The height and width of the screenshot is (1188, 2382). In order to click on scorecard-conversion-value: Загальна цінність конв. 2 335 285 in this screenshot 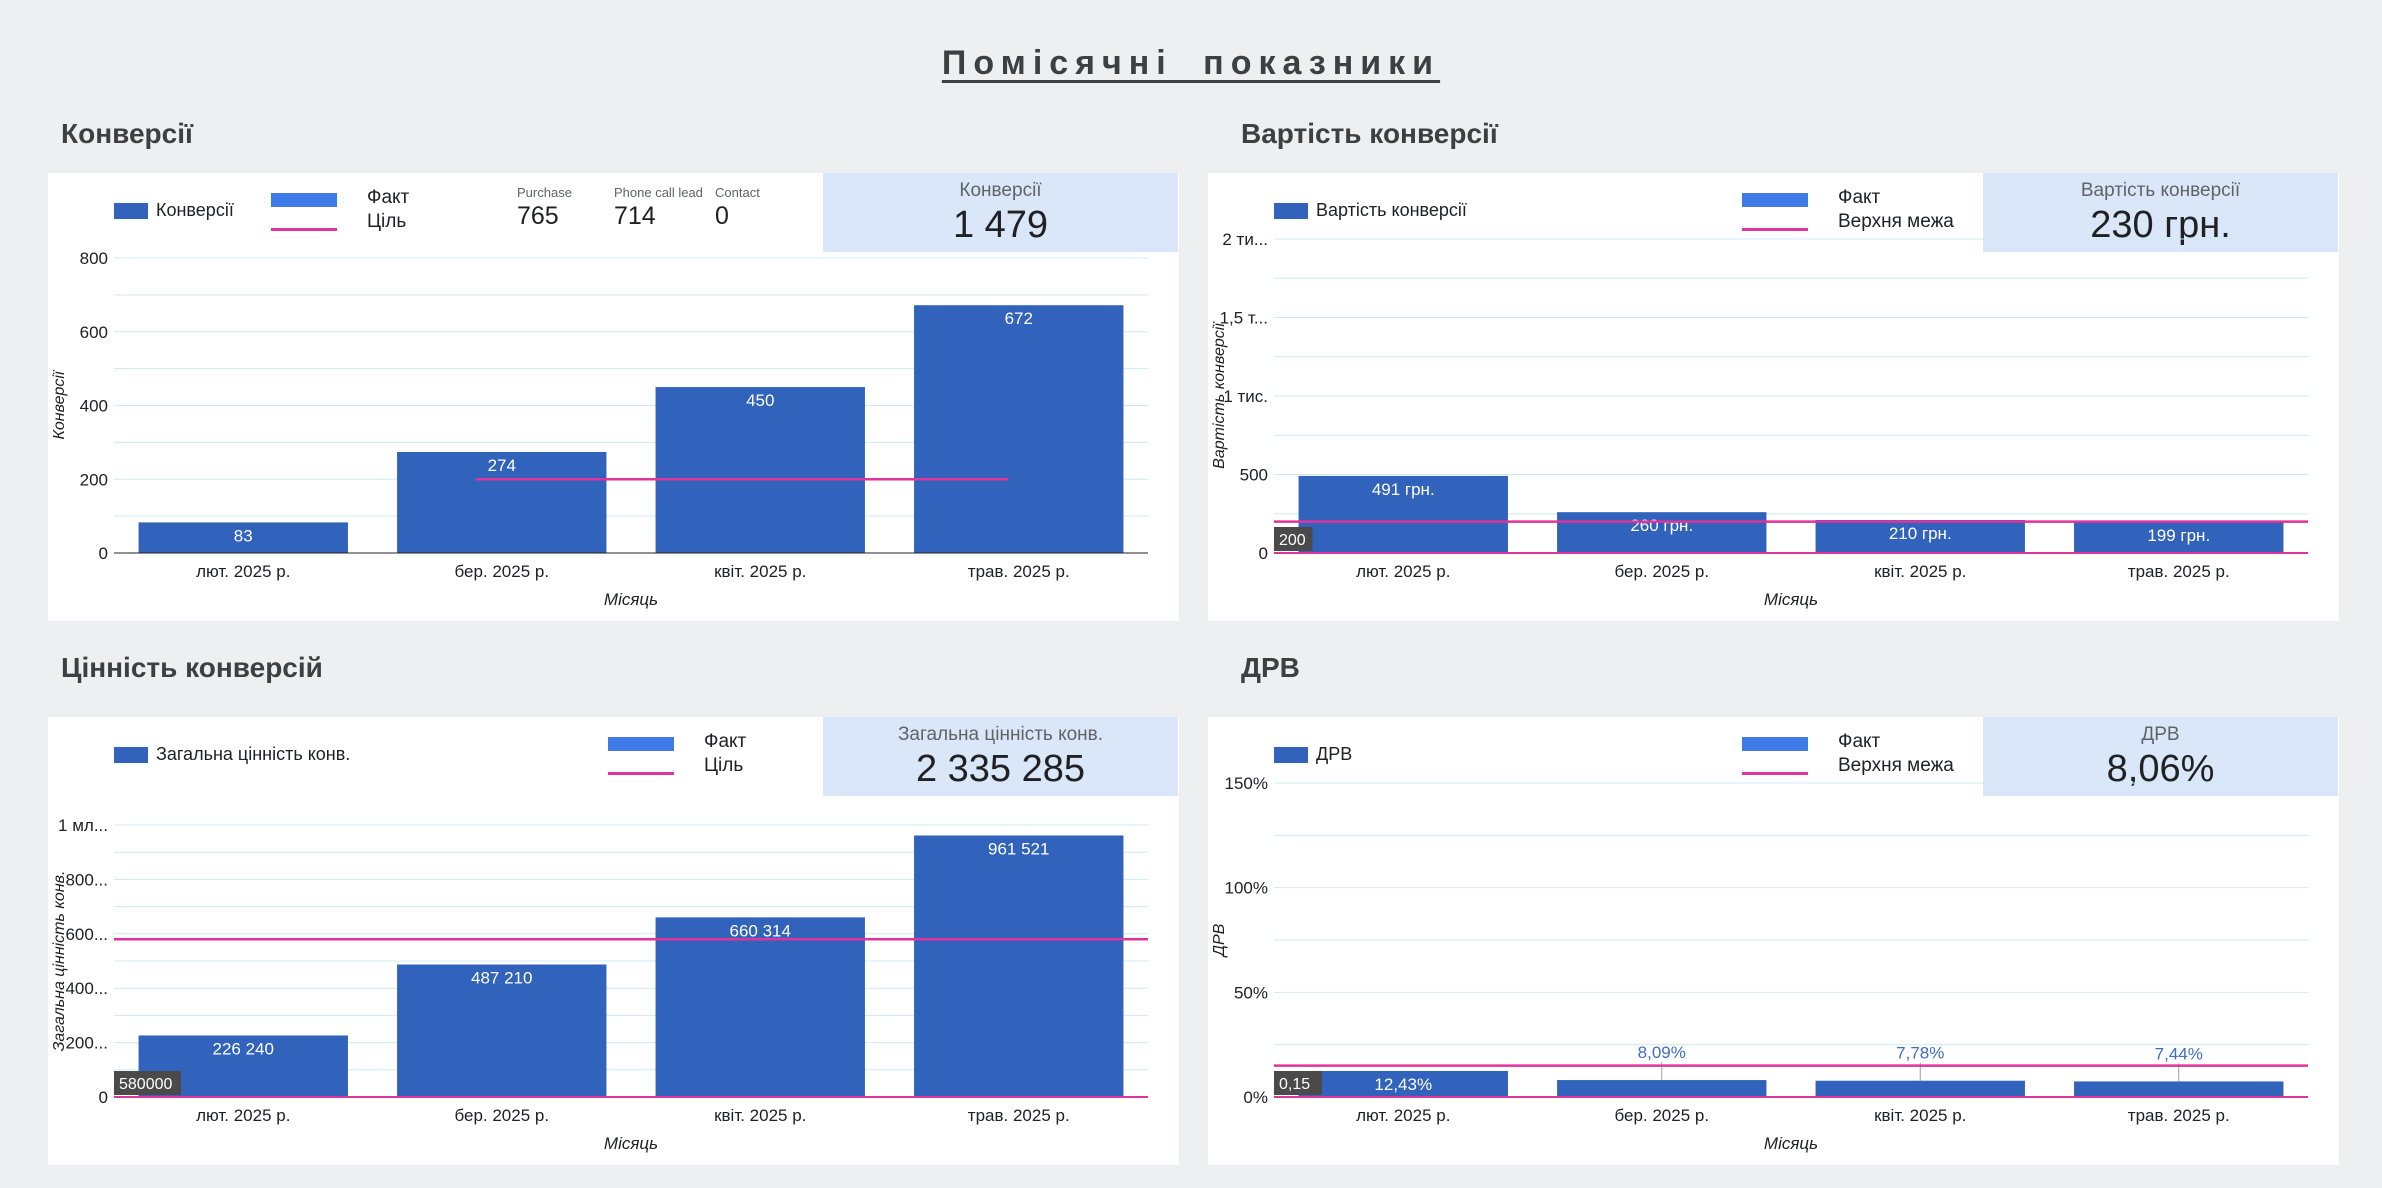, I will do `click(1000, 756)`.